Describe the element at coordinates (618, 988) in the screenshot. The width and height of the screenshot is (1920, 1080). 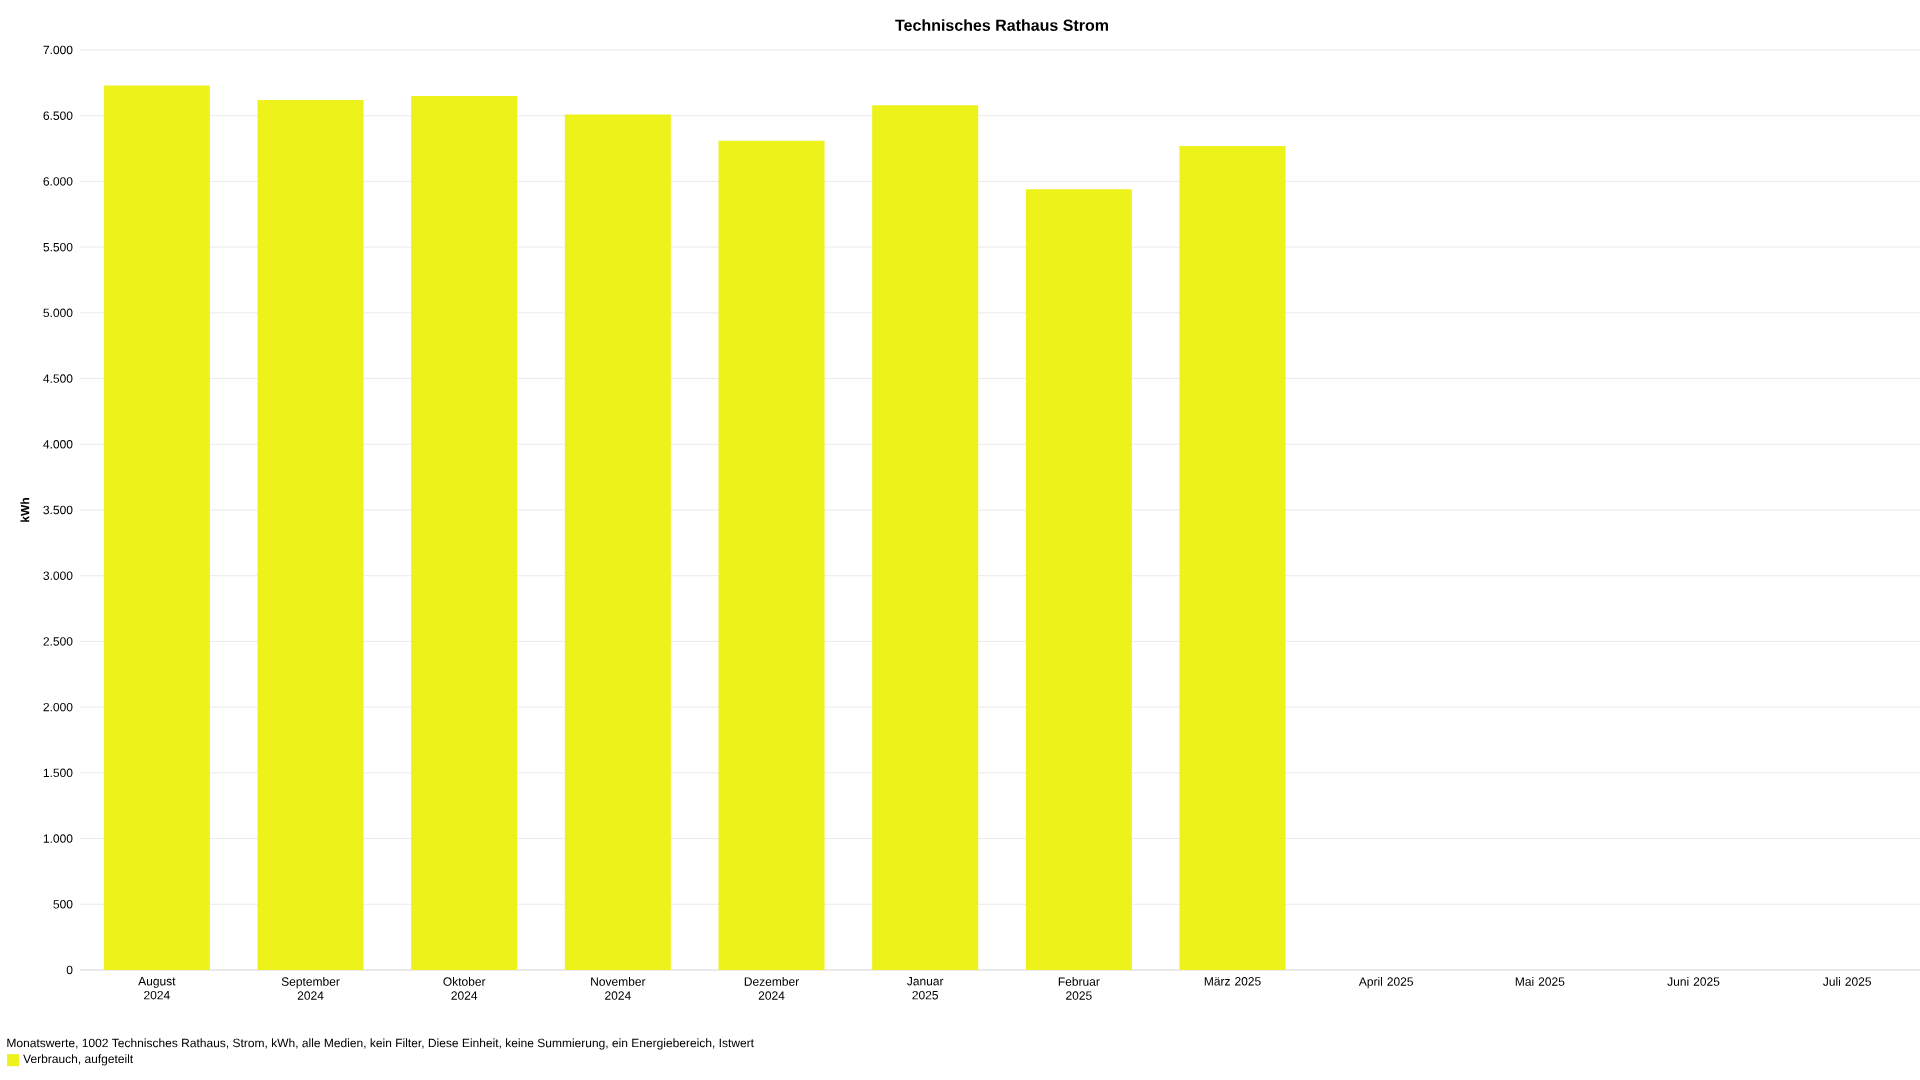
I see `x-tick-label: November 2024` at that location.